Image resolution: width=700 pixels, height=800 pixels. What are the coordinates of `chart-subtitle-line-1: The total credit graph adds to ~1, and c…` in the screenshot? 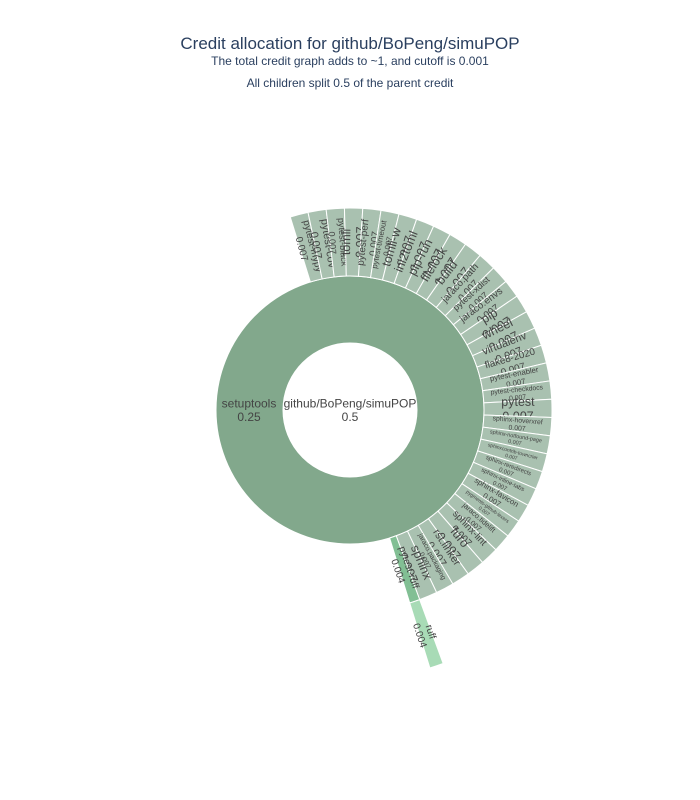 It's located at (350, 61).